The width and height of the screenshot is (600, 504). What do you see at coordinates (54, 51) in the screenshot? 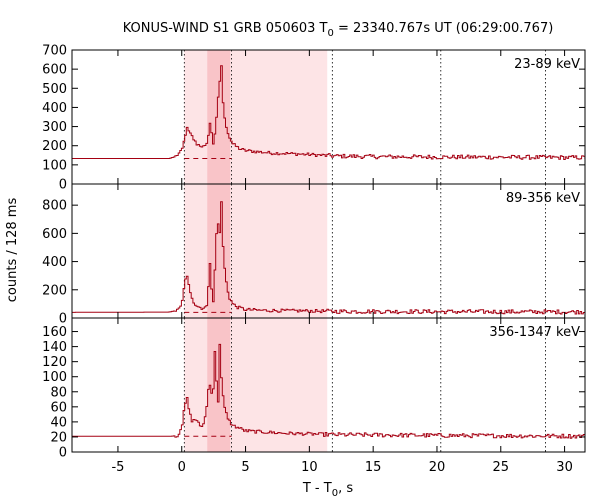
I see `y-tick-label: 700` at bounding box center [54, 51].